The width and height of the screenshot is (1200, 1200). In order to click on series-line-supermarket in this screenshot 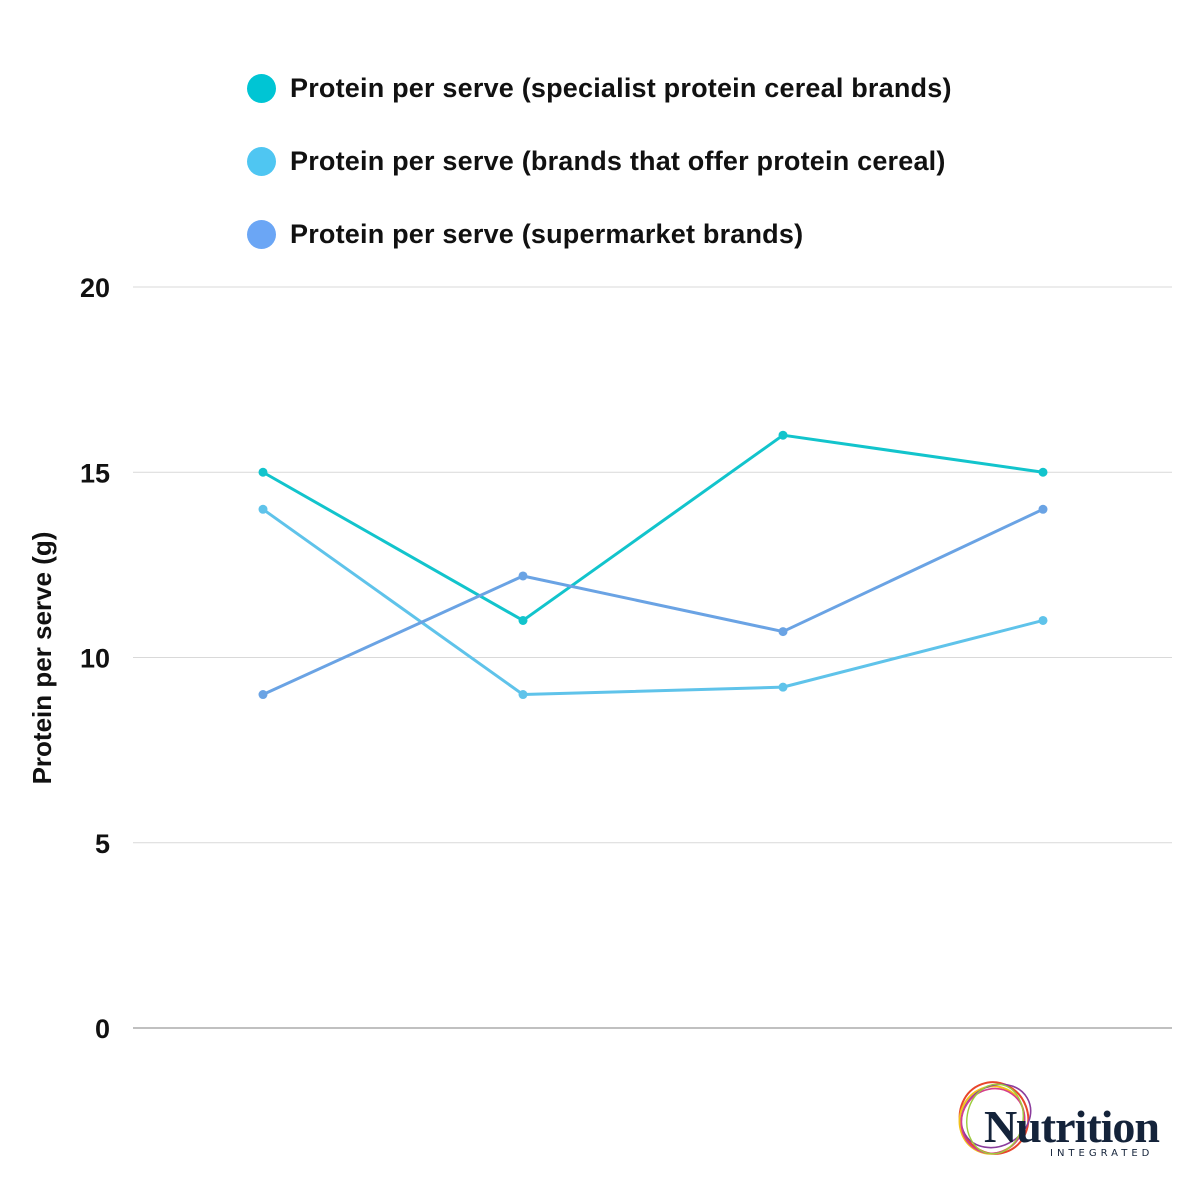, I will do `click(653, 601)`.